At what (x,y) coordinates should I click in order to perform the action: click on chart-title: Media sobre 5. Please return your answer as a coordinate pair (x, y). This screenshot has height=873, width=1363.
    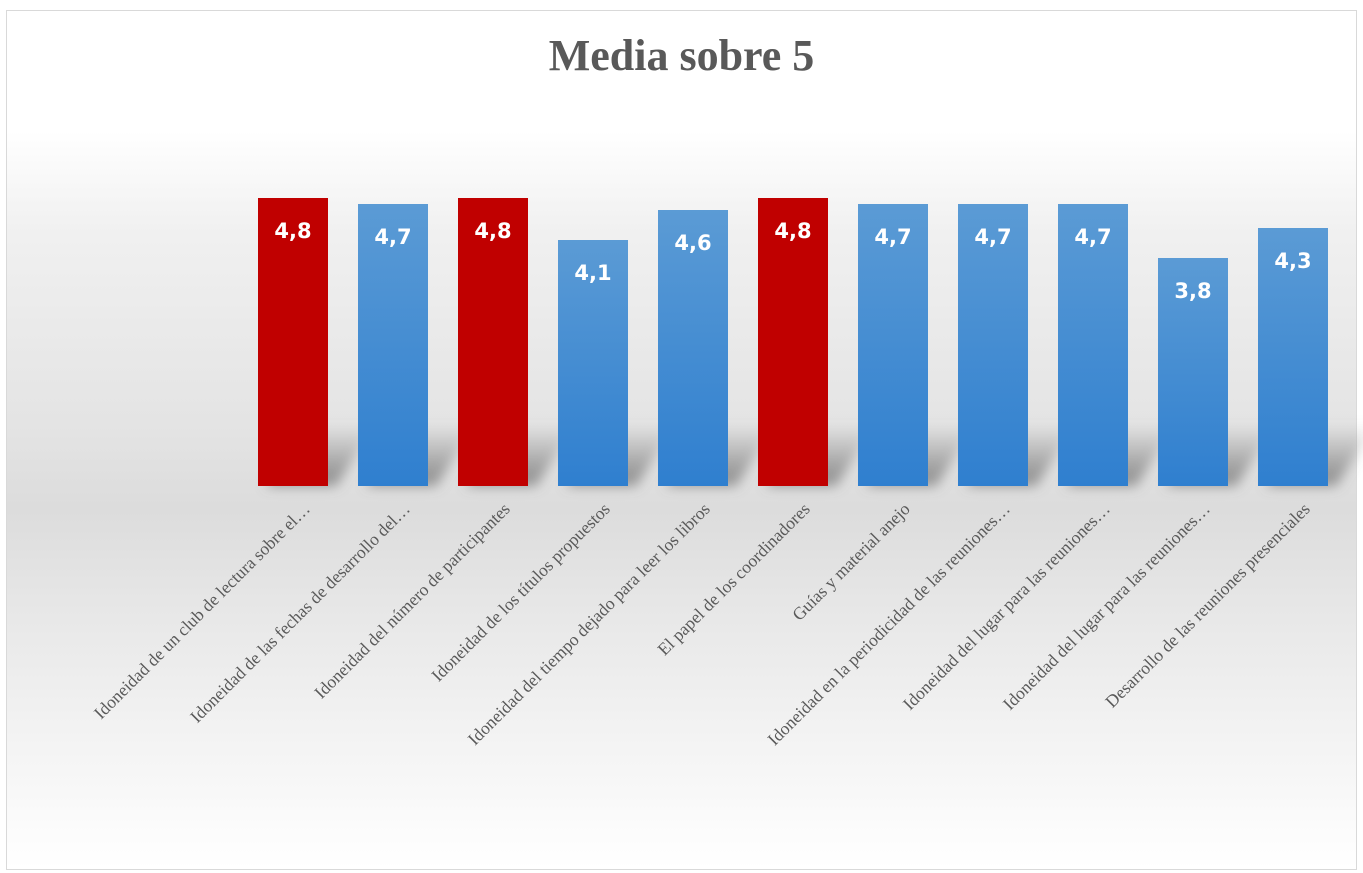
    Looking at the image, I should click on (681, 55).